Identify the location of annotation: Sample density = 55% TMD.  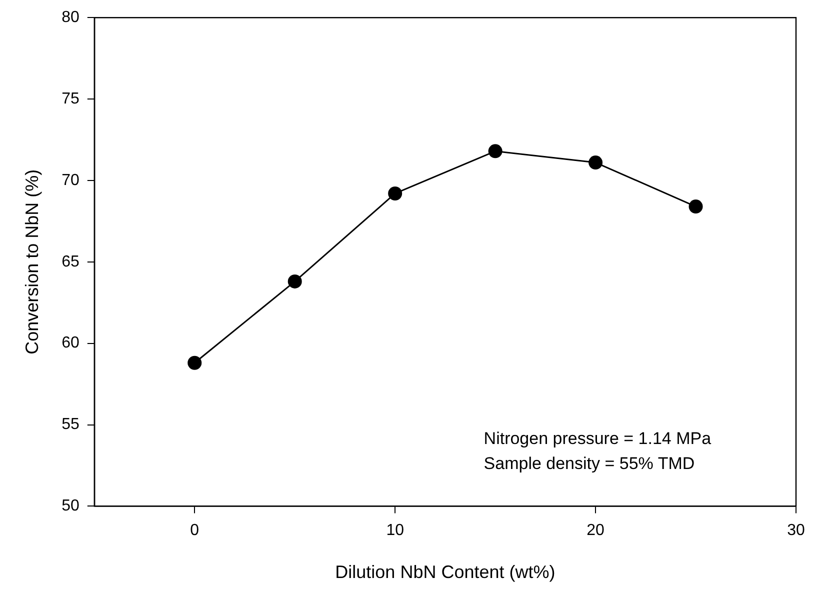
(589, 464).